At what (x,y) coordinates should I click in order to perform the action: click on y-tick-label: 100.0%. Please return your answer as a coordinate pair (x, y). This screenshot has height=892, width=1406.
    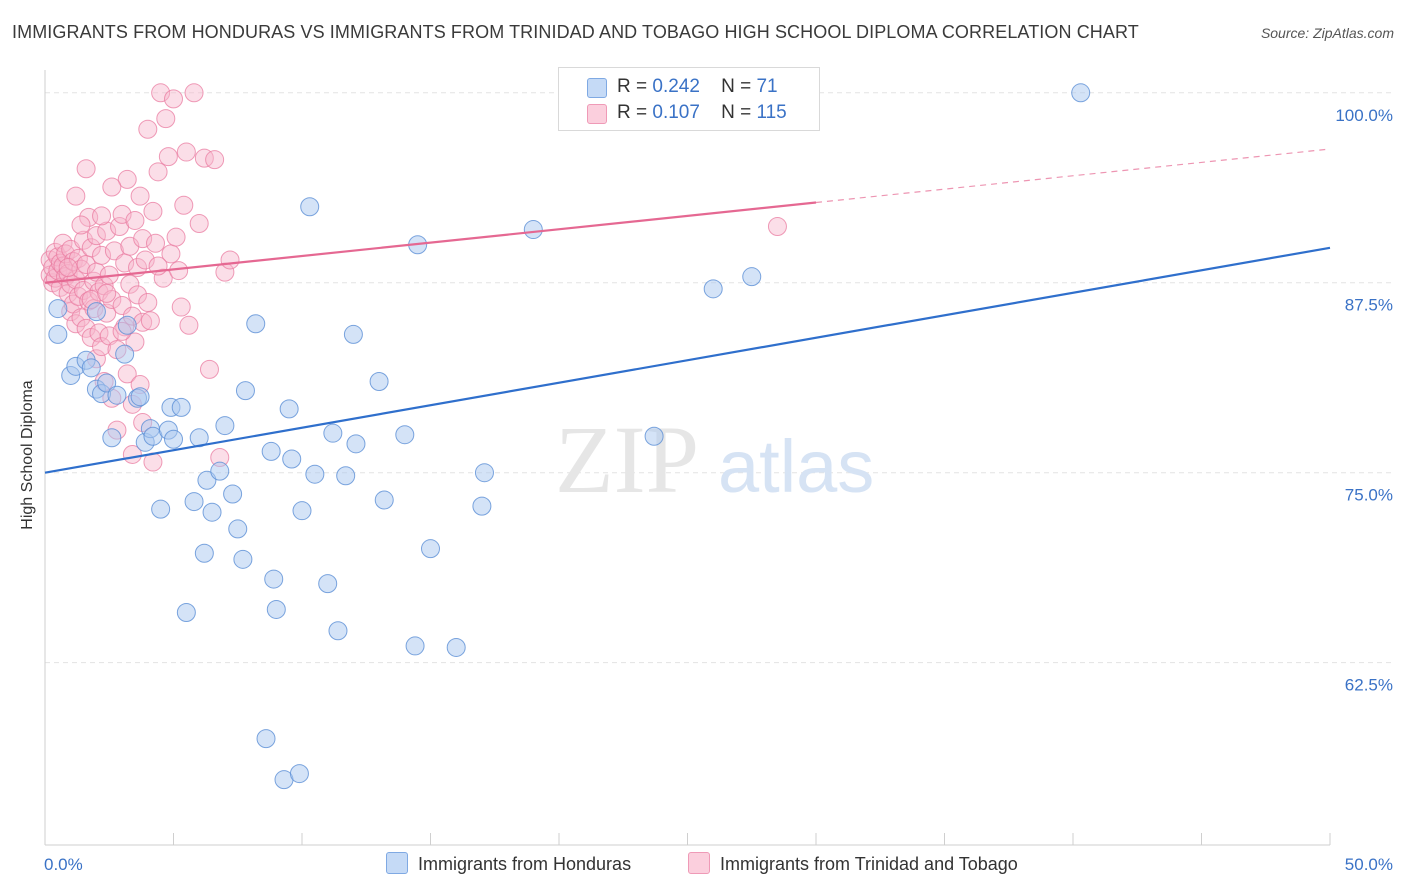
    Looking at the image, I should click on (1364, 115).